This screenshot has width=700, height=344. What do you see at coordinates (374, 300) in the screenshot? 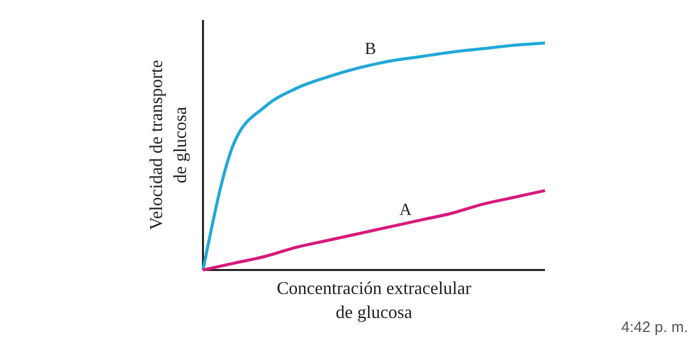
I see `x-axis-title: Concentración extracelular de glucosa` at bounding box center [374, 300].